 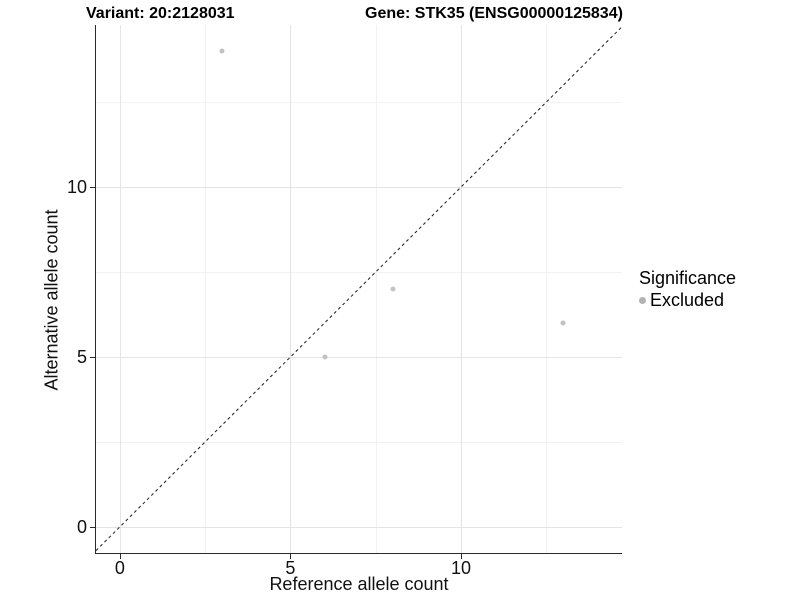 I want to click on x-tick-label: 5, so click(x=290, y=568).